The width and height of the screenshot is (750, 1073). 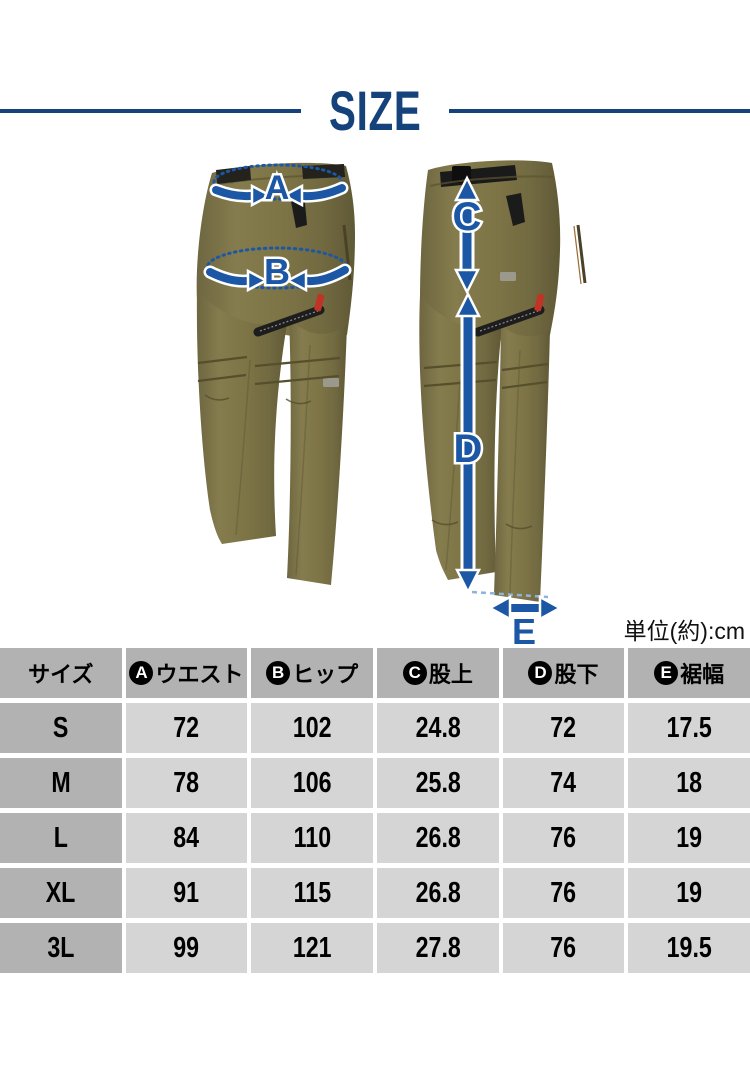 I want to click on marker-c-icon: C, so click(x=414, y=673).